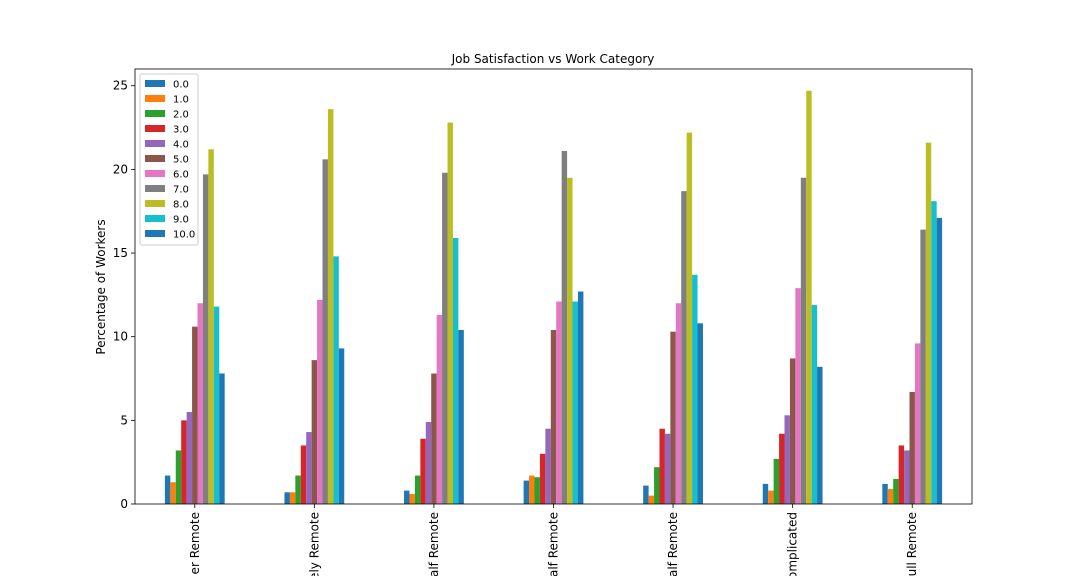 The width and height of the screenshot is (1080, 576). I want to click on y-tick-label-3: 15, so click(120, 253).